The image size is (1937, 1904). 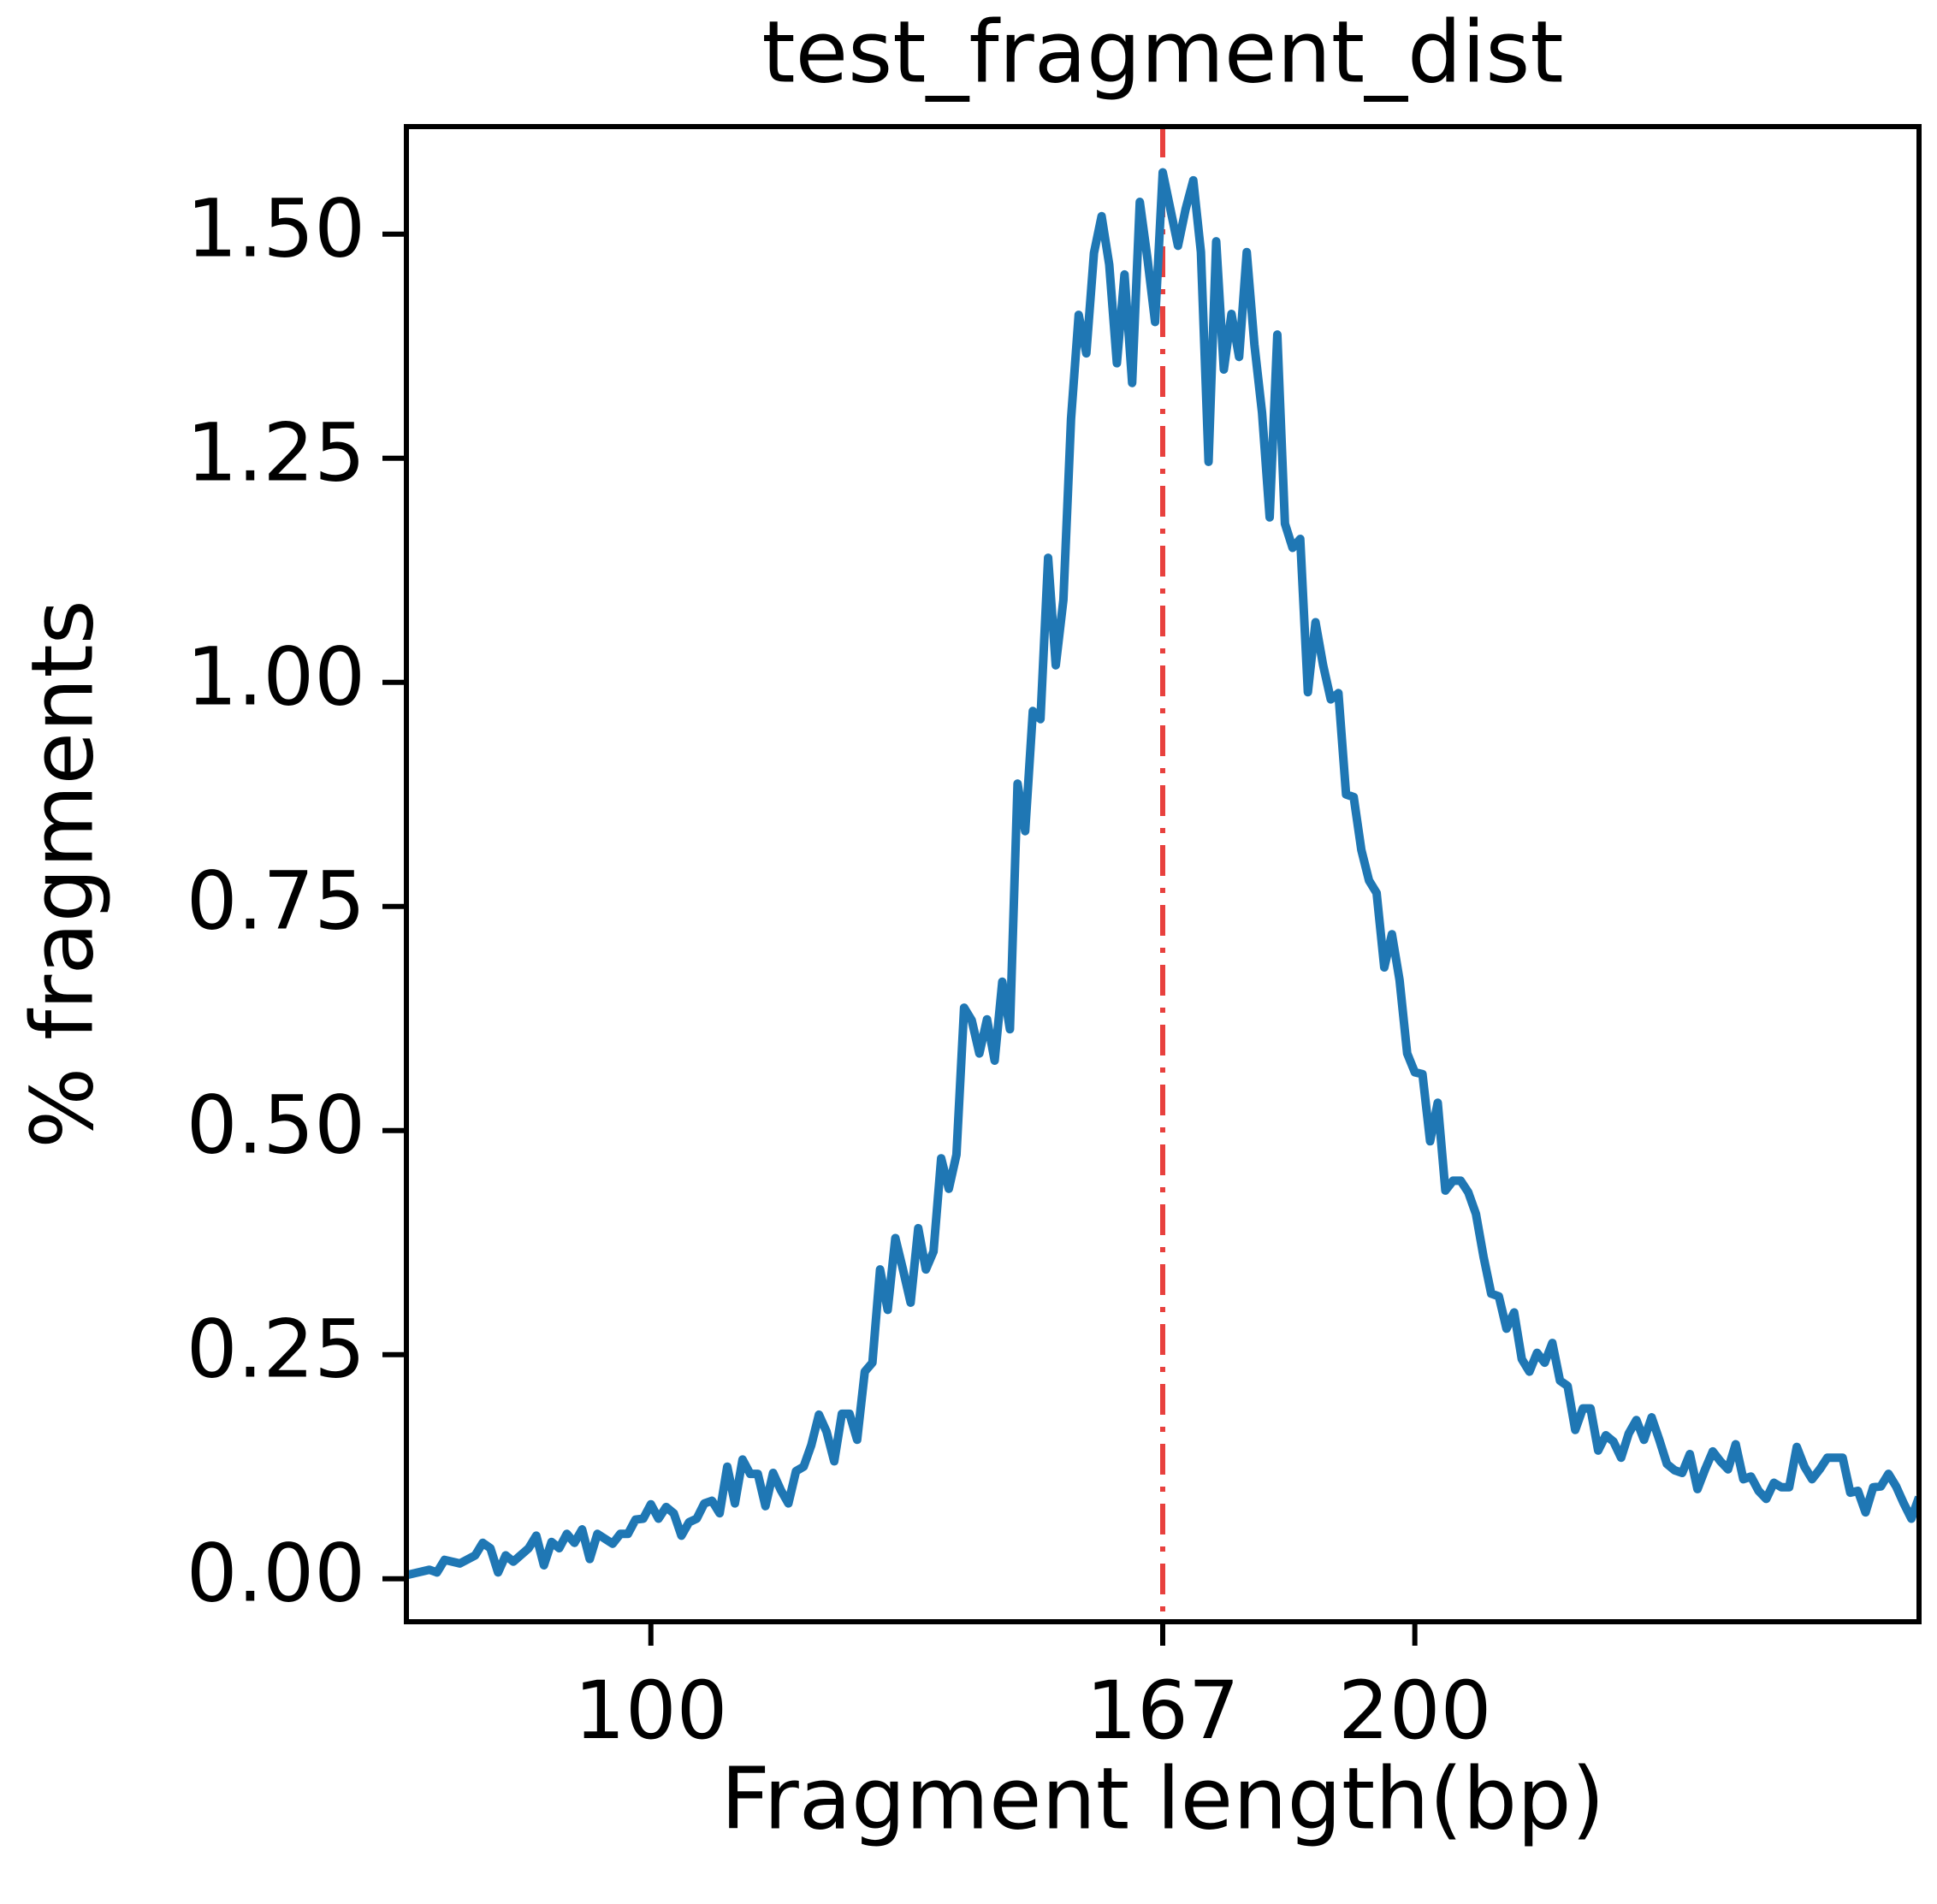 I want to click on x-tick-label: 100, so click(x=650, y=1712).